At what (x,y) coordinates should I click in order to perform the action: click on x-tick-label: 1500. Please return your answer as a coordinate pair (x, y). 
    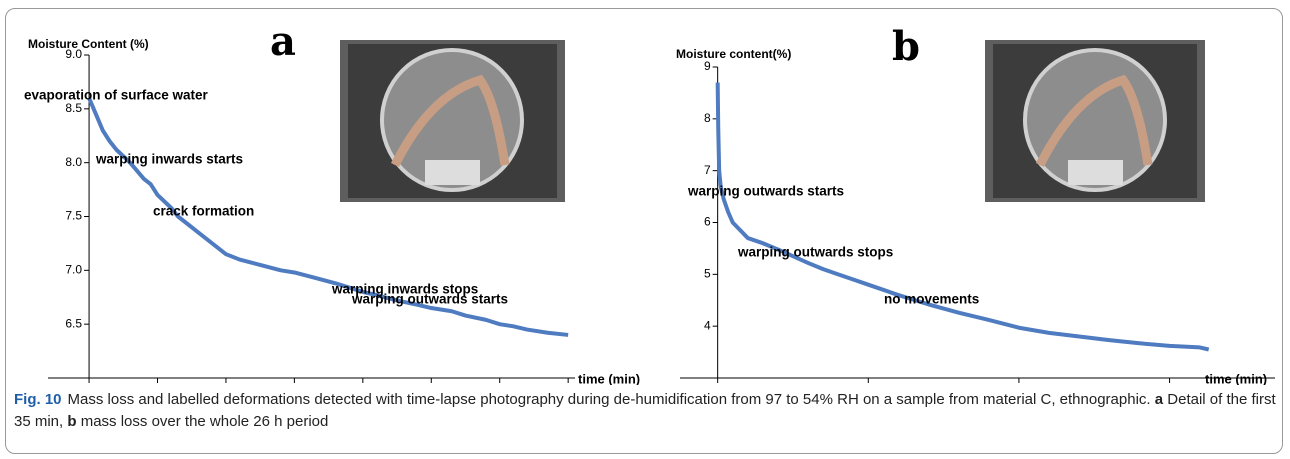
    Looking at the image, I should click on (1169, 384).